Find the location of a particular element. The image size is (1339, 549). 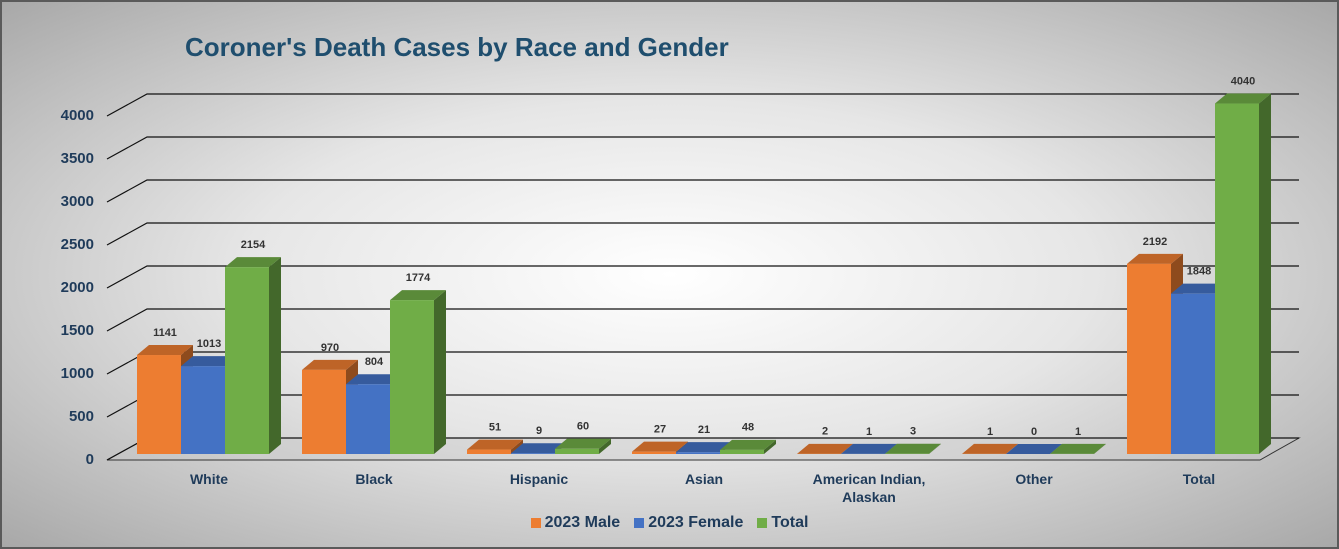

data-label: 2192 is located at coordinates (1155, 242).